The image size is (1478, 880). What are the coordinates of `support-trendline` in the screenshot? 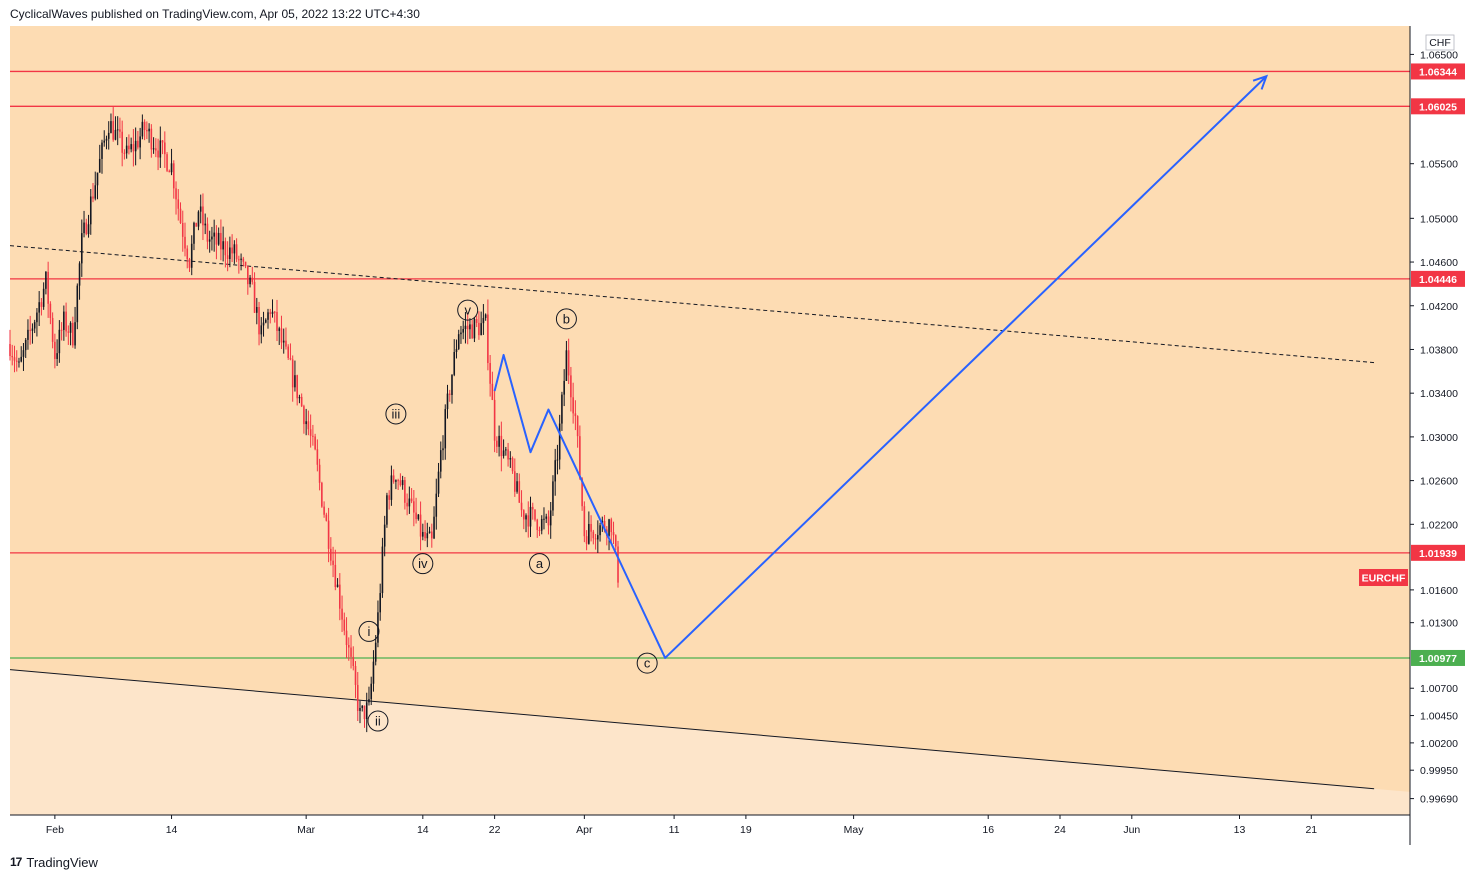 It's located at (692, 729).